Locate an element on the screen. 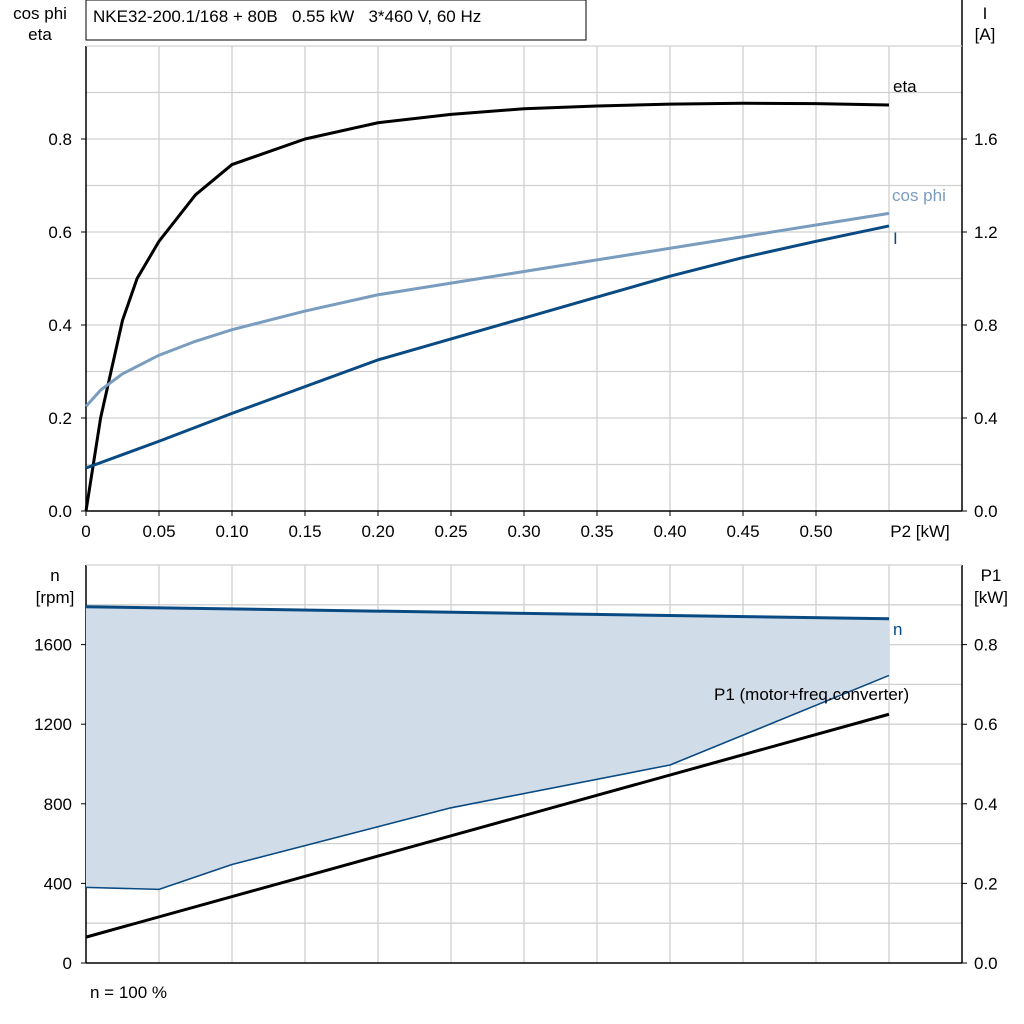  footnote: n = 100 % is located at coordinates (128, 992).